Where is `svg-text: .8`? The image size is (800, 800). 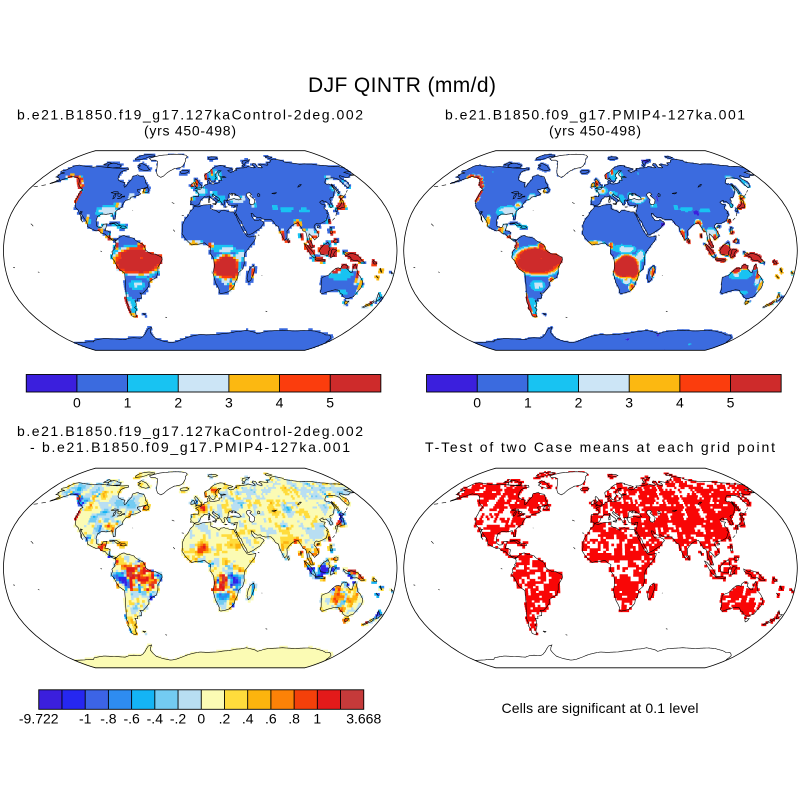 svg-text: .8 is located at coordinates (294, 718).